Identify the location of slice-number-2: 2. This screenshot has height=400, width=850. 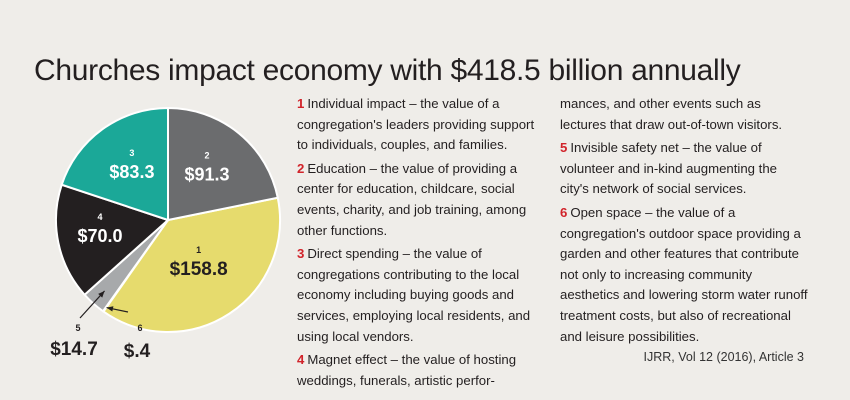
(206, 155).